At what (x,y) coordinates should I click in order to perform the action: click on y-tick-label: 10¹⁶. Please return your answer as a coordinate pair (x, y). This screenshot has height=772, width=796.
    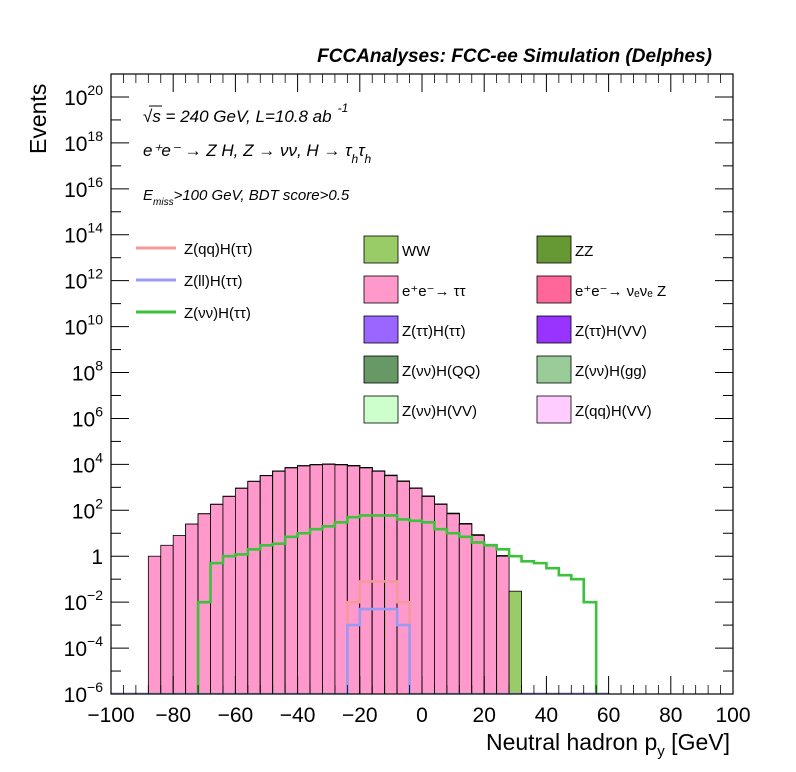
    Looking at the image, I should click on (83, 188).